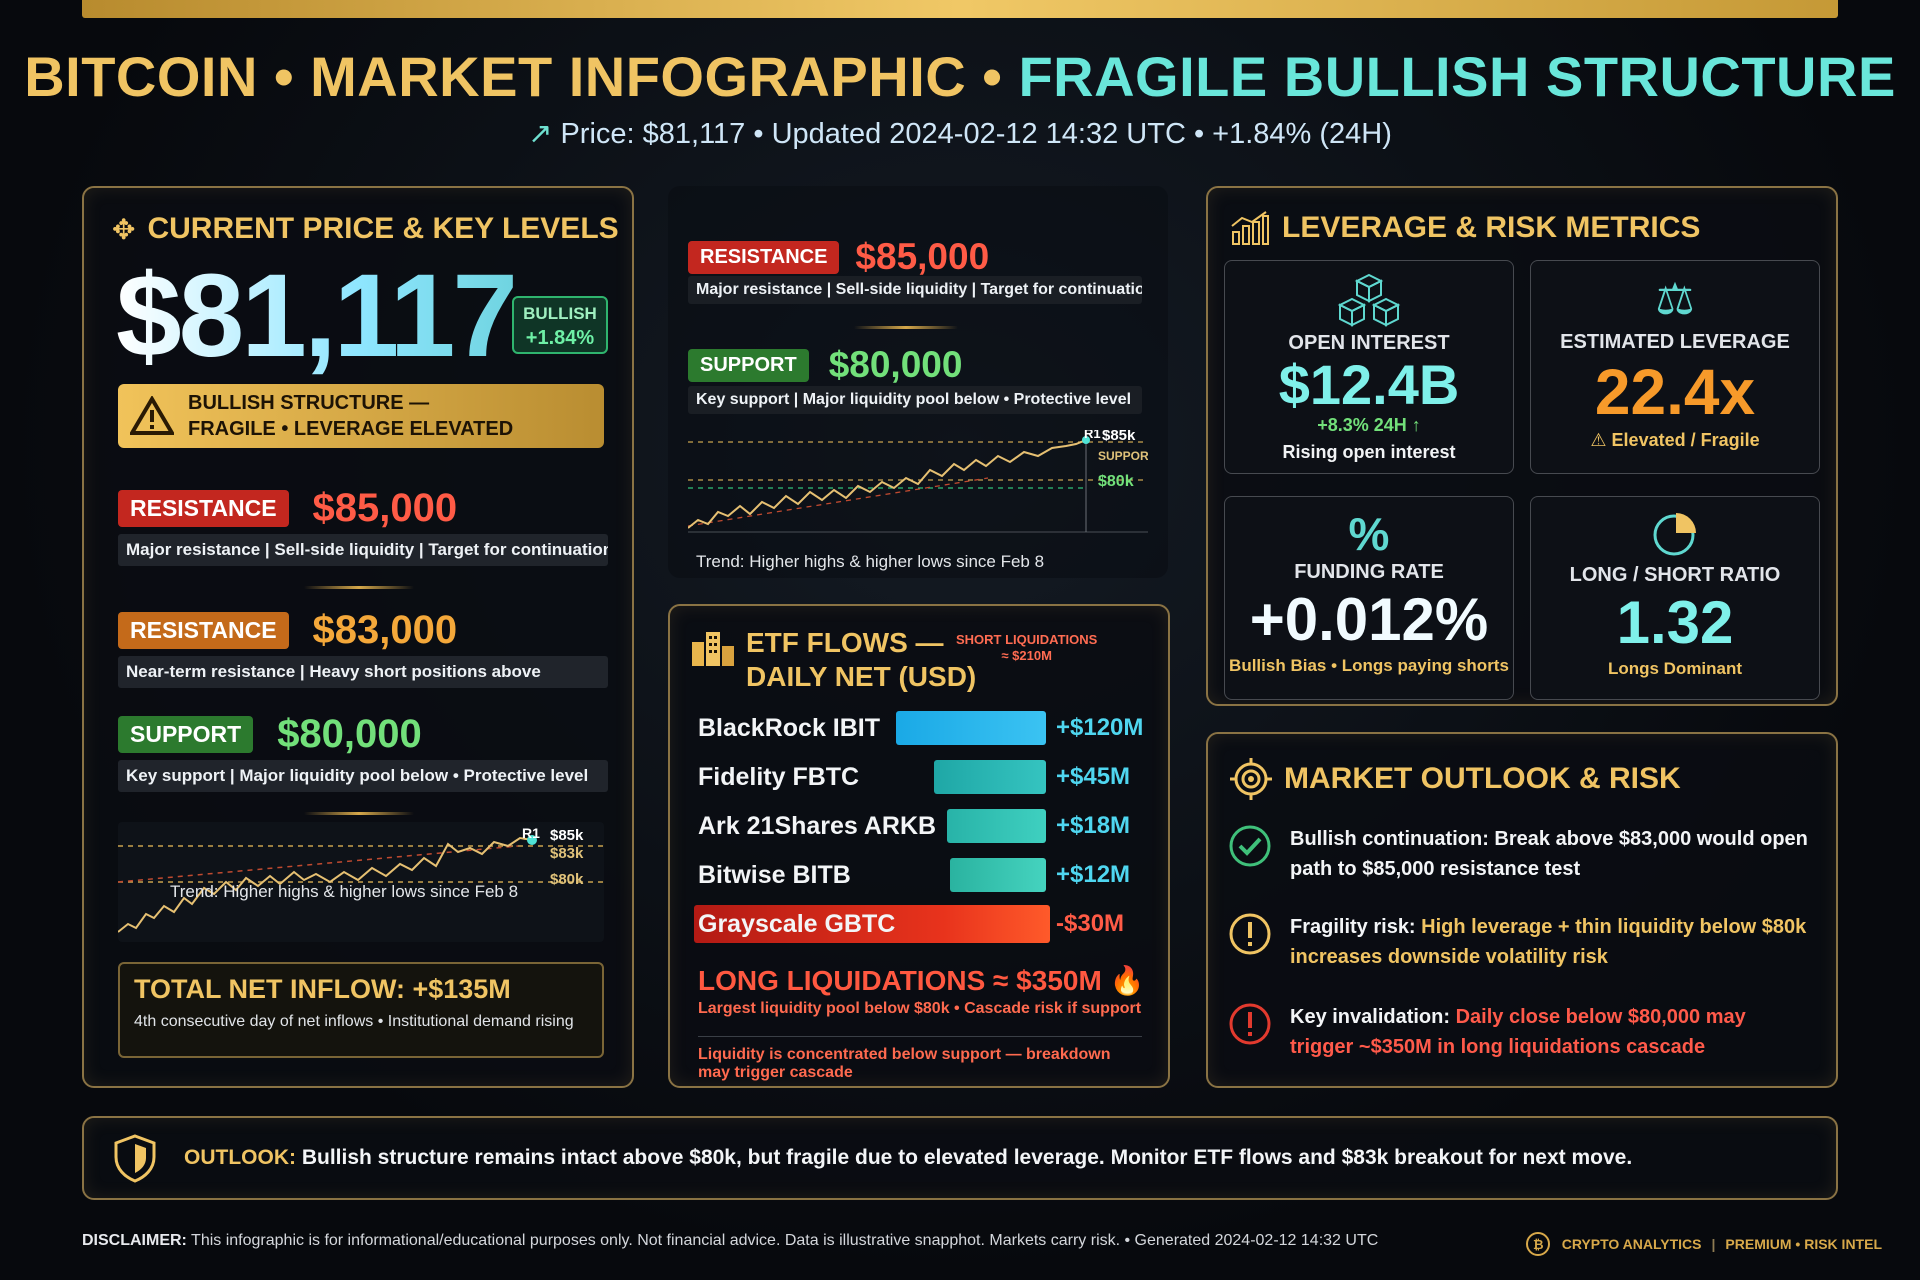  What do you see at coordinates (1369, 384) in the screenshot?
I see `metric-value: $12.4B` at bounding box center [1369, 384].